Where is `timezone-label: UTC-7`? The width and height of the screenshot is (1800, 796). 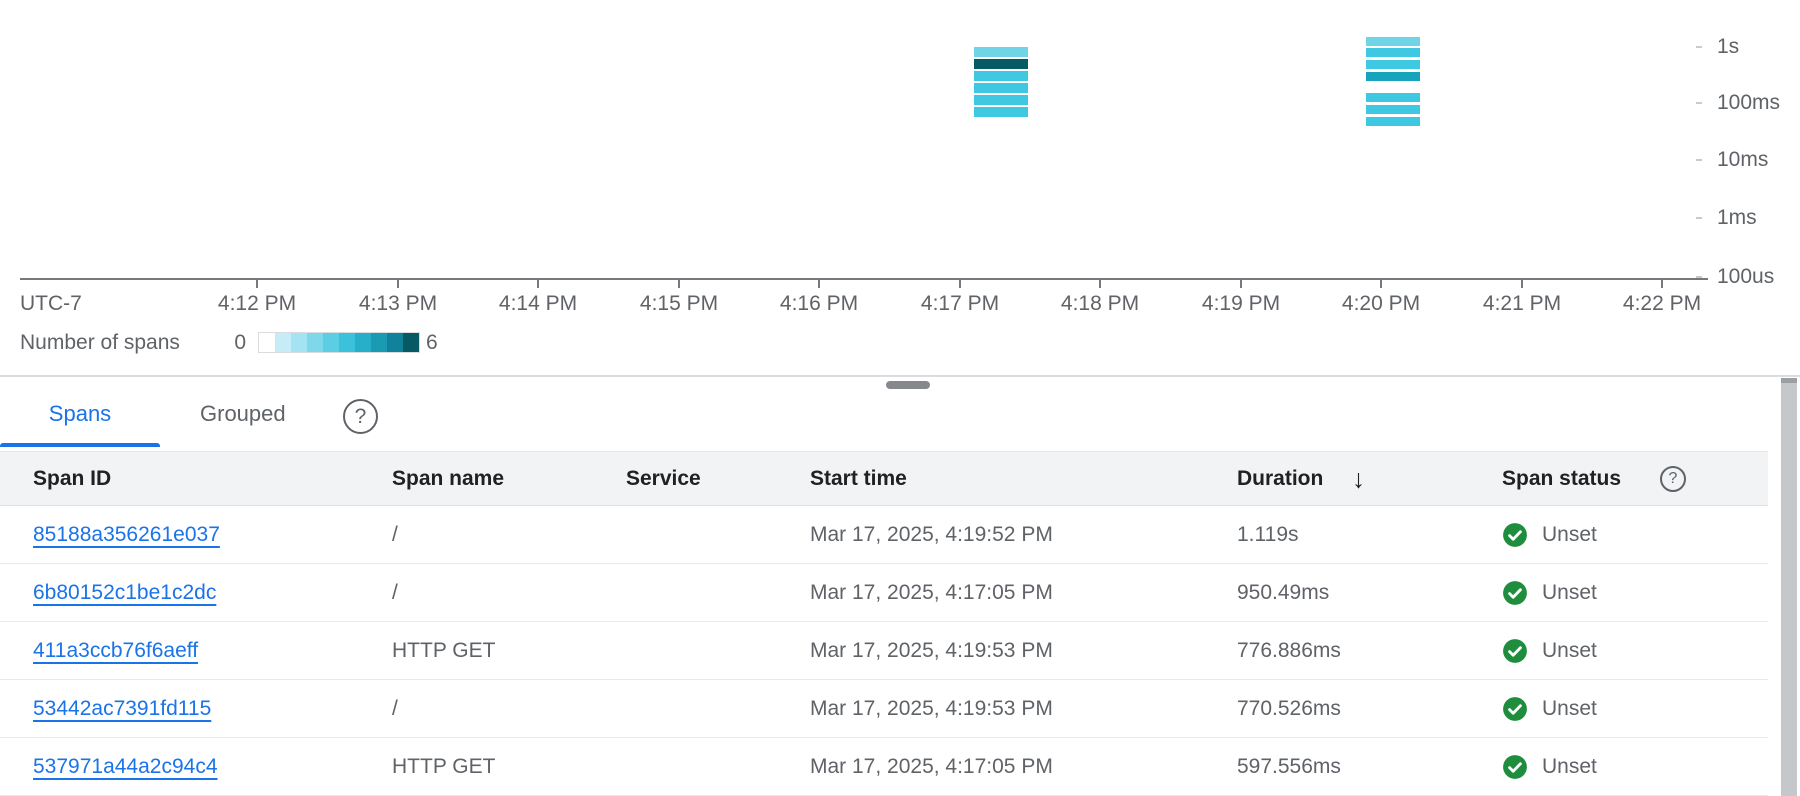 timezone-label: UTC-7 is located at coordinates (51, 303).